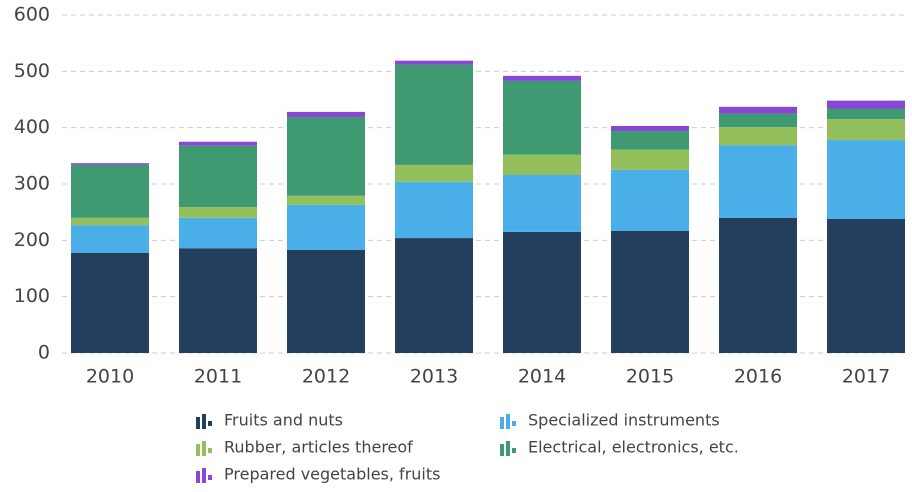  What do you see at coordinates (32, 296) in the screenshot?
I see `y-tick-label: 100` at bounding box center [32, 296].